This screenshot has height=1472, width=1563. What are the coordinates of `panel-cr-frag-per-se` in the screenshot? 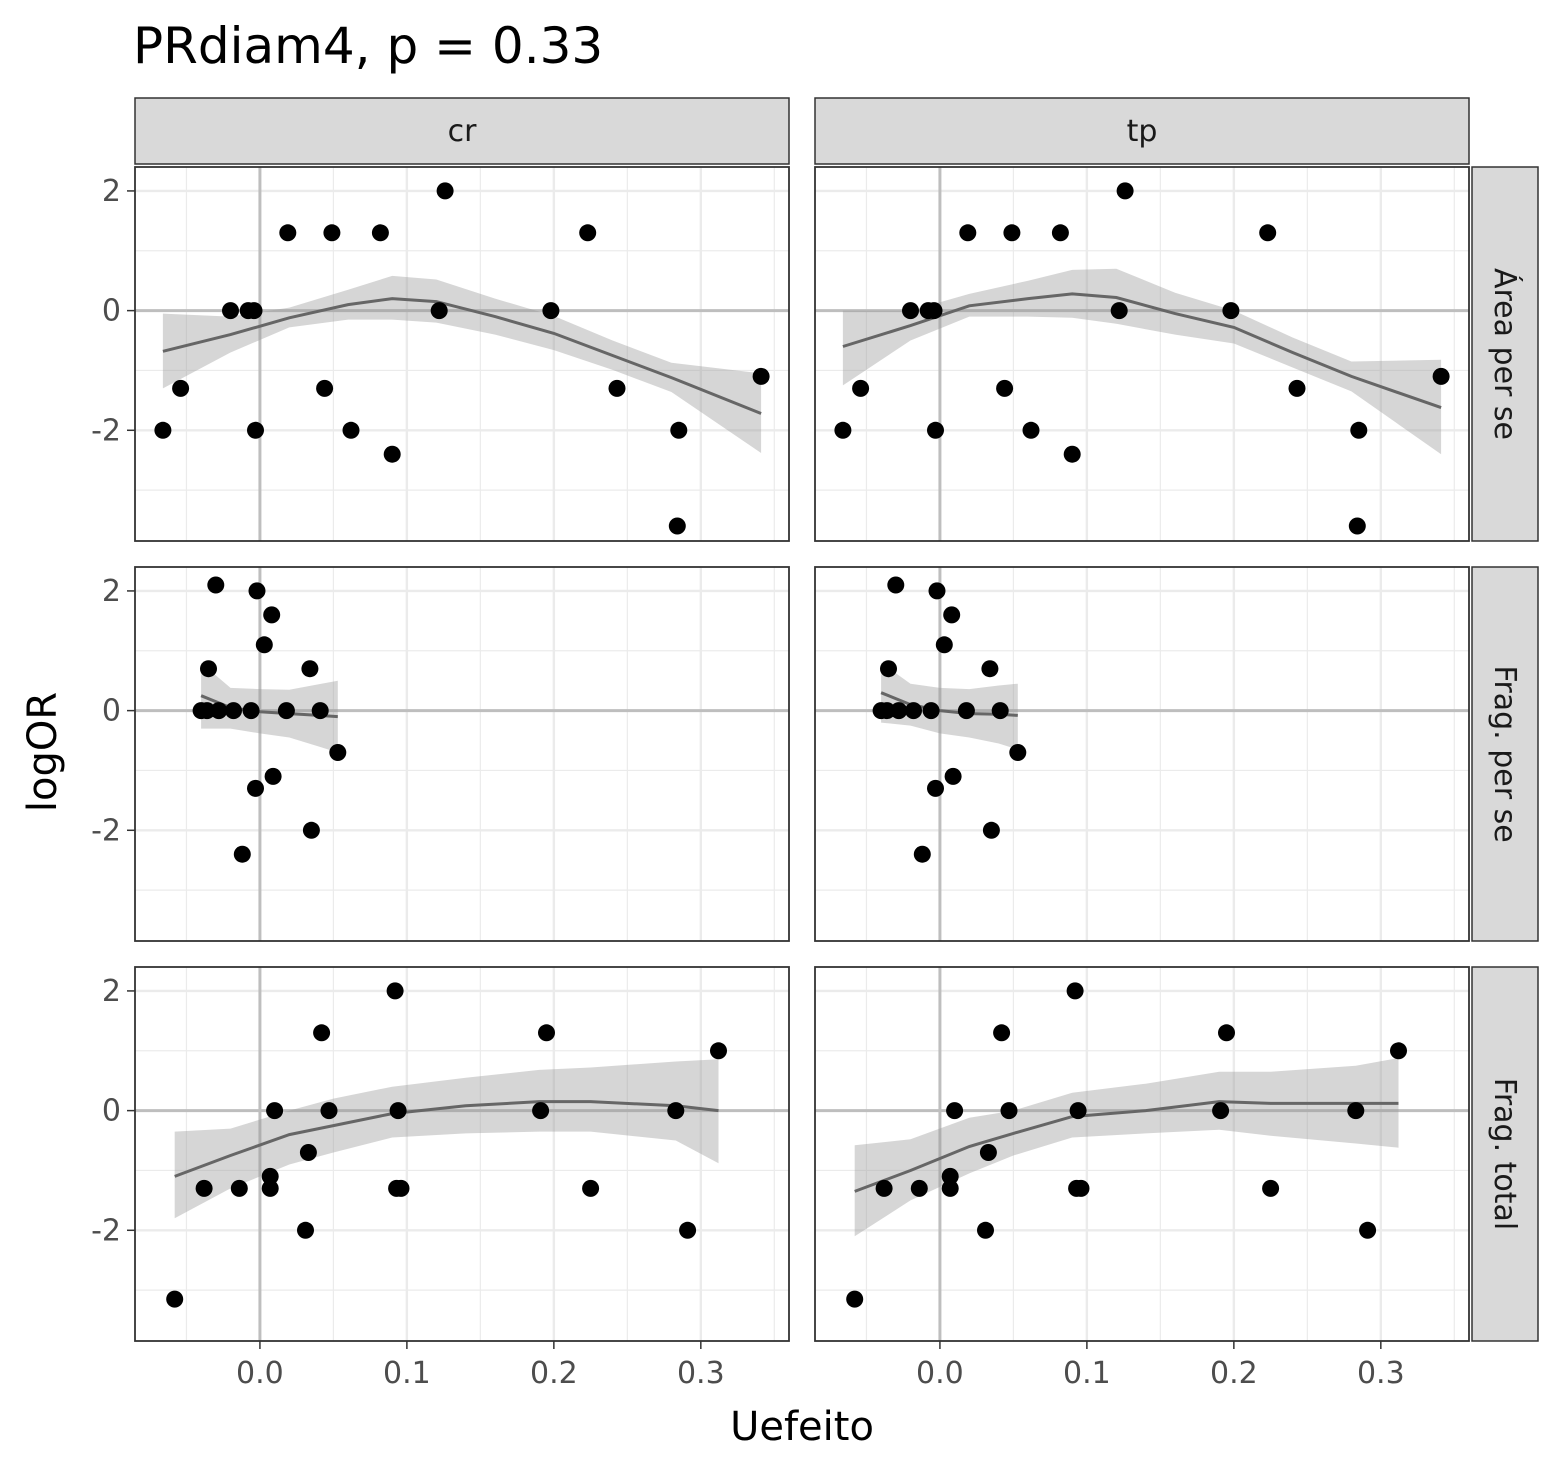 It's located at (462, 754).